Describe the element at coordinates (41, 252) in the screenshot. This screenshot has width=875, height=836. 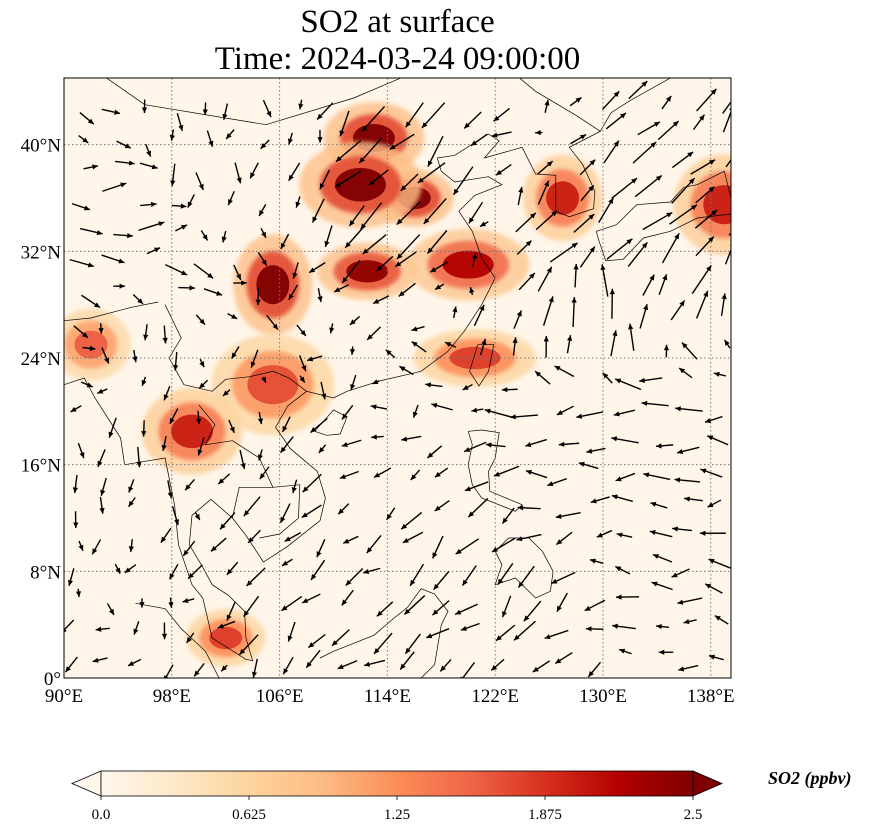
I see `lat-tick-label: 32°N` at that location.